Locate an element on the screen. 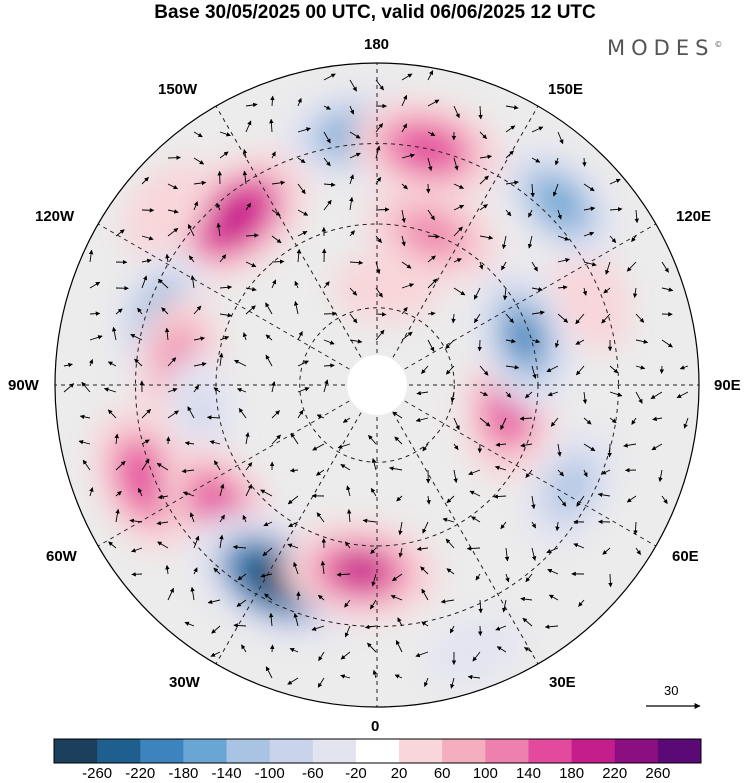 This screenshot has height=783, width=750. lon-label-30e: 30E is located at coordinates (562, 682).